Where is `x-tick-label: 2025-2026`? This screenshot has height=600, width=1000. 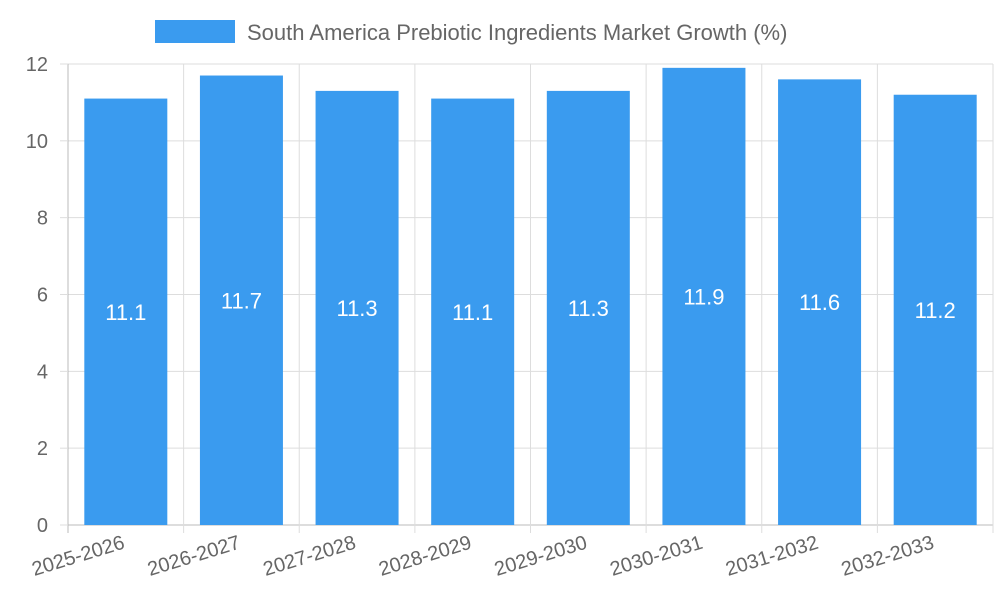 x-tick-label: 2025-2026 is located at coordinates (78, 556).